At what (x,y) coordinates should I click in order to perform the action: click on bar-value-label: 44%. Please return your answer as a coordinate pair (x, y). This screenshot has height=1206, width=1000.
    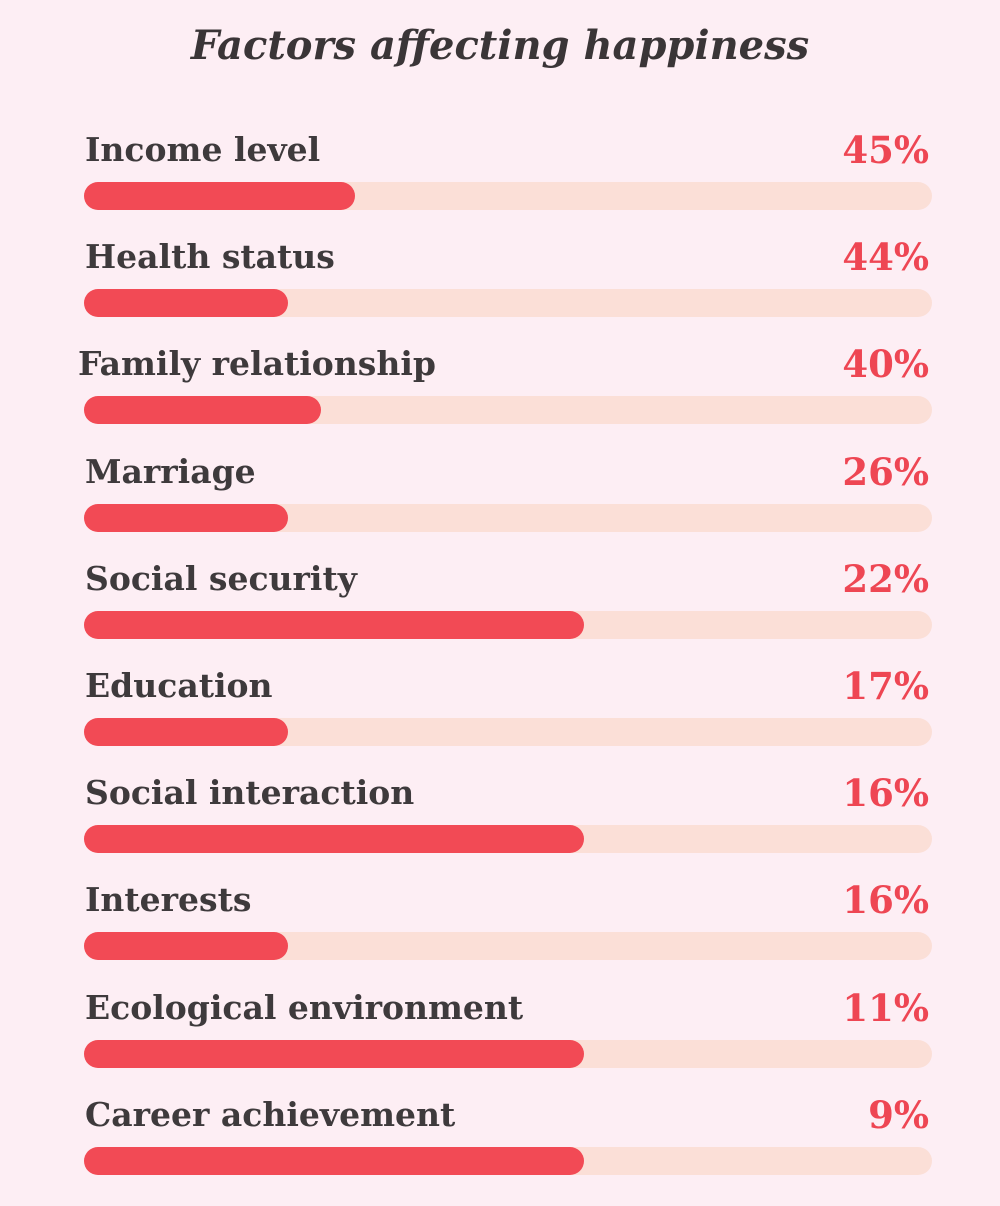
    Looking at the image, I should click on (885, 257).